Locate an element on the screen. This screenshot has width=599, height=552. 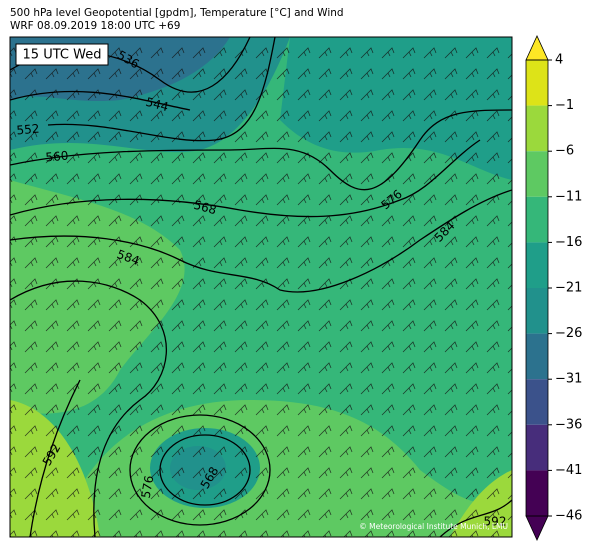
colorbar-tick-label: −16 is located at coordinates (568, 242).